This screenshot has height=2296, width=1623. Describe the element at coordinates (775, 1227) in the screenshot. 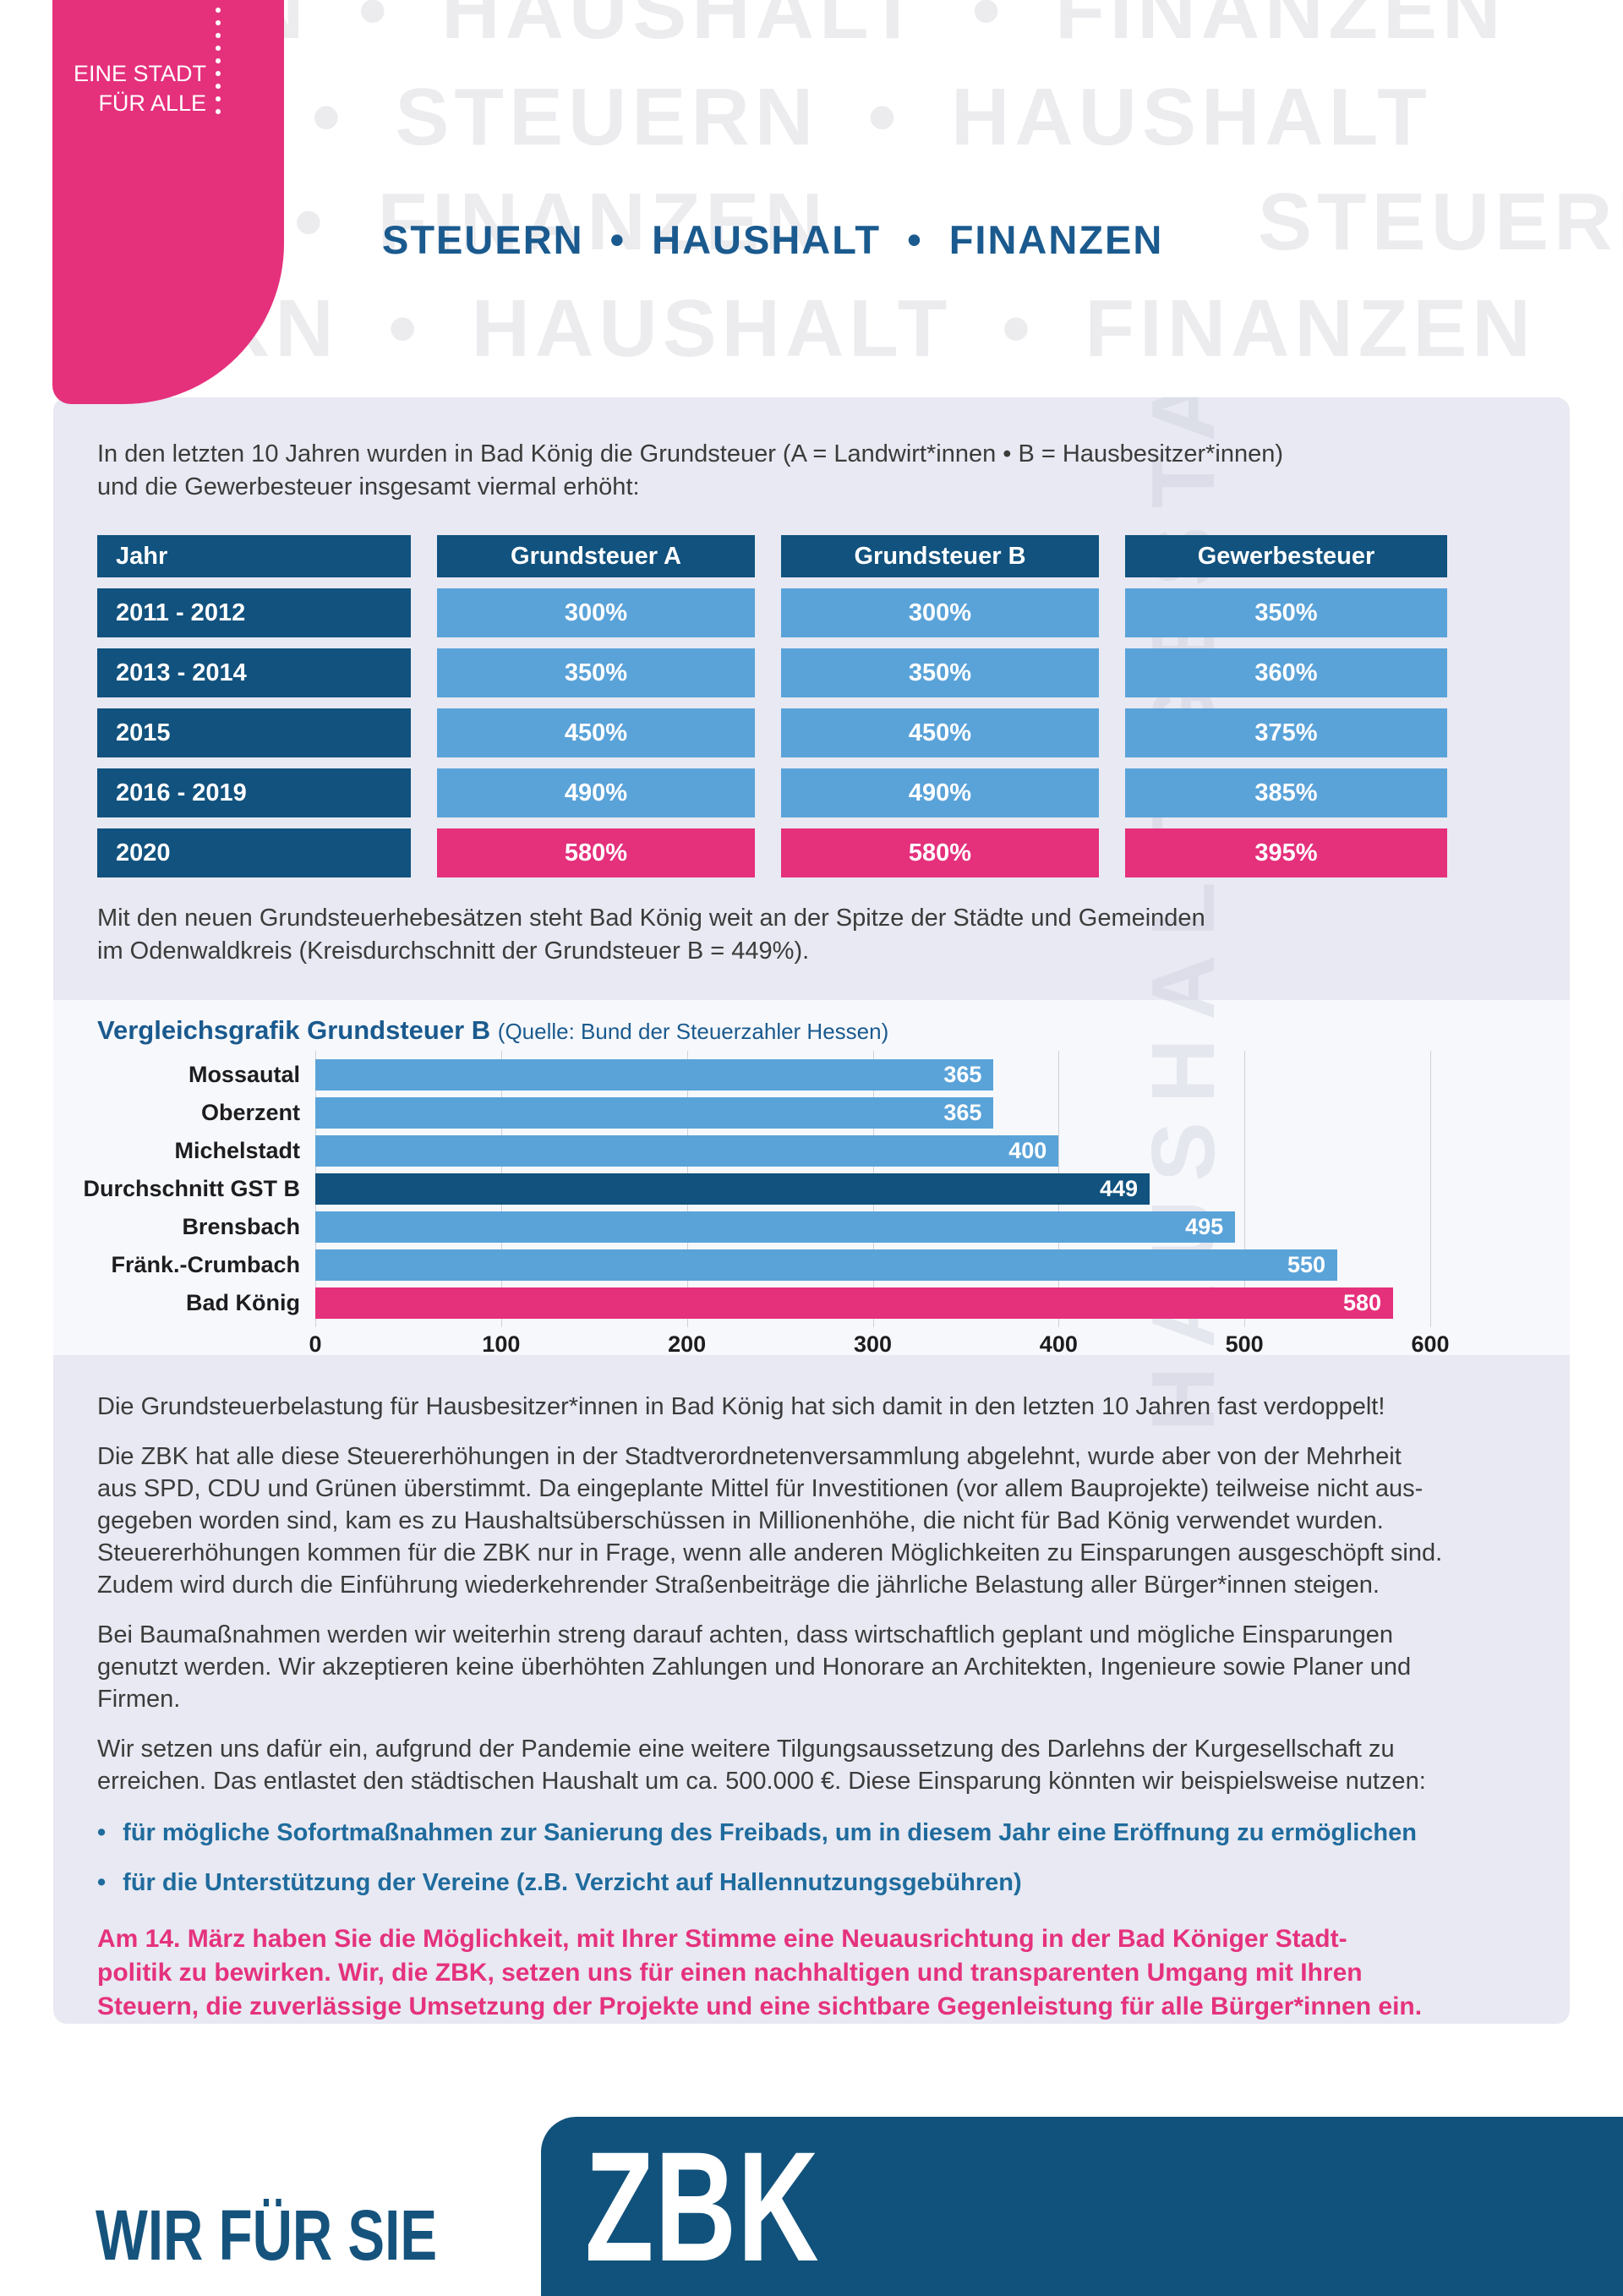

I see `chart-bar: 495` at that location.